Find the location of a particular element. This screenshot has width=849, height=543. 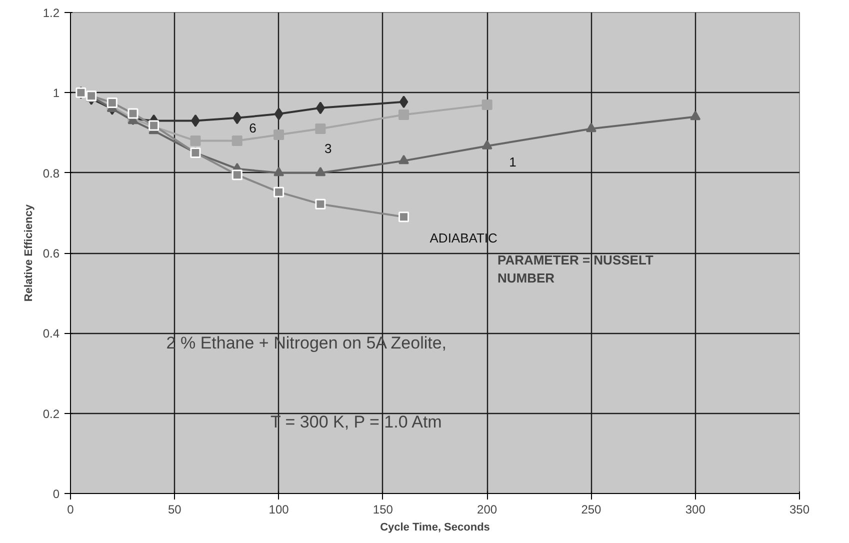

x-axis-title: Cycle Time, Seconds is located at coordinates (435, 528).